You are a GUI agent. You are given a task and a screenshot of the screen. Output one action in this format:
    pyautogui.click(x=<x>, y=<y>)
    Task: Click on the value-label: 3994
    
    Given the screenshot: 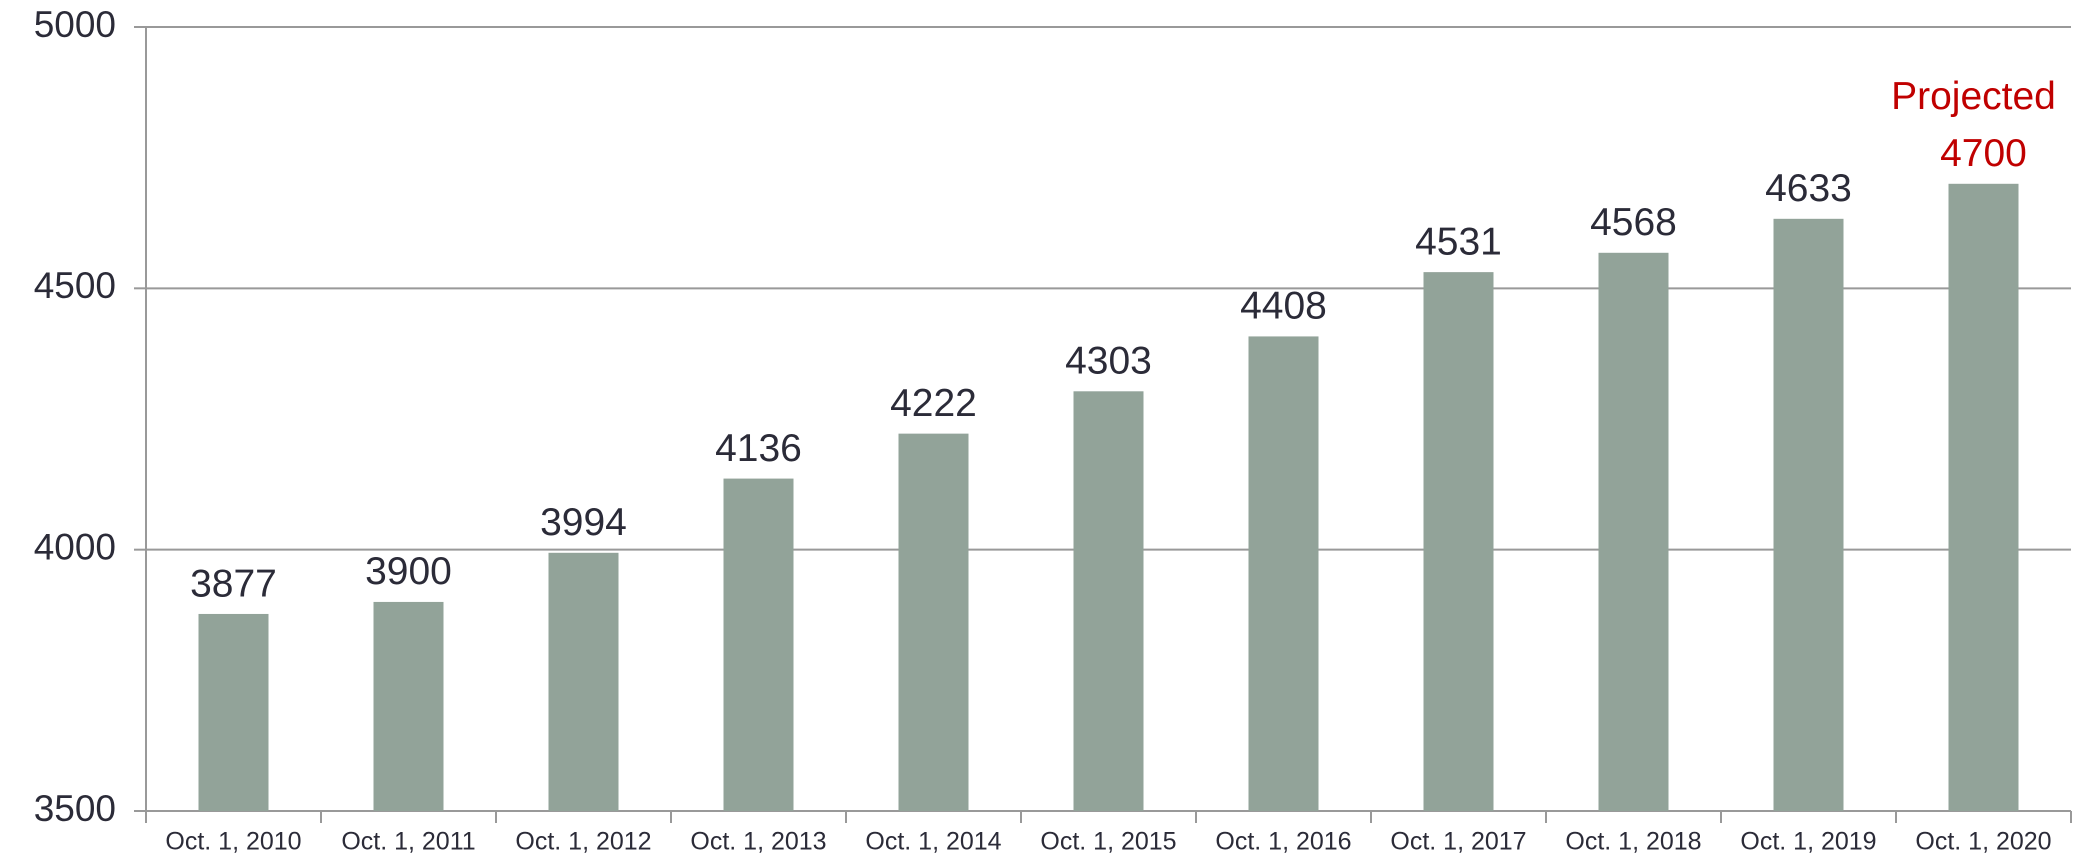 What is the action you would take?
    pyautogui.click(x=583, y=522)
    